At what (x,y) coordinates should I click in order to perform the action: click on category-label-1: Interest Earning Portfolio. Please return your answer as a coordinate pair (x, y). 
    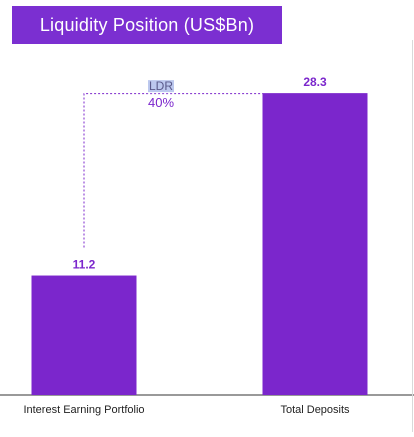
    Looking at the image, I should click on (83, 410).